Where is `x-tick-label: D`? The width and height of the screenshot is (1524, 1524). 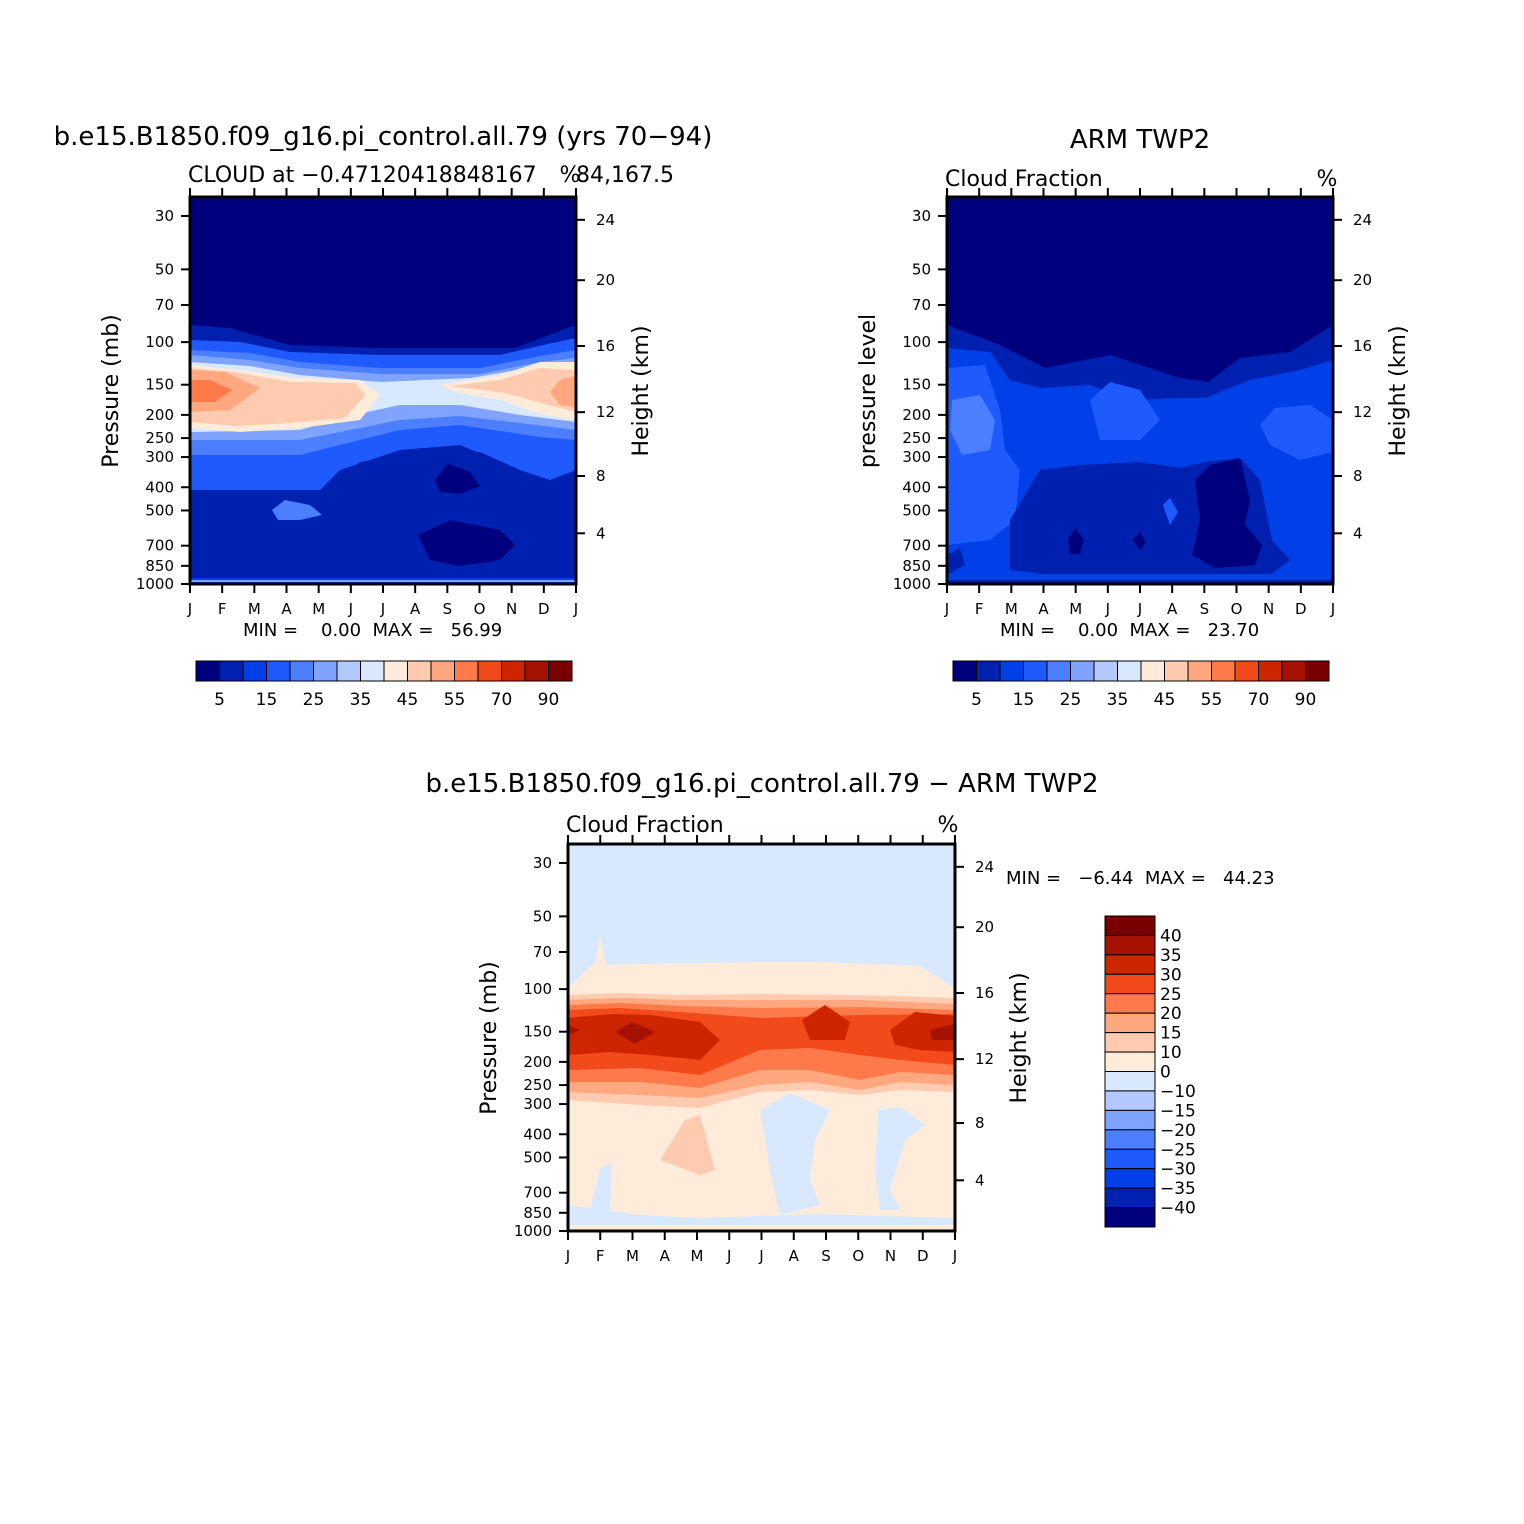
x-tick-label: D is located at coordinates (544, 609).